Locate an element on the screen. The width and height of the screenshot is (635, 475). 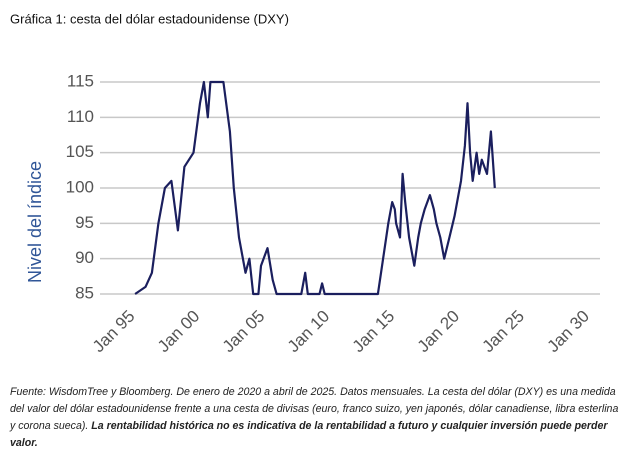
x-tick-label: Jan 10 is located at coordinates (309, 332).